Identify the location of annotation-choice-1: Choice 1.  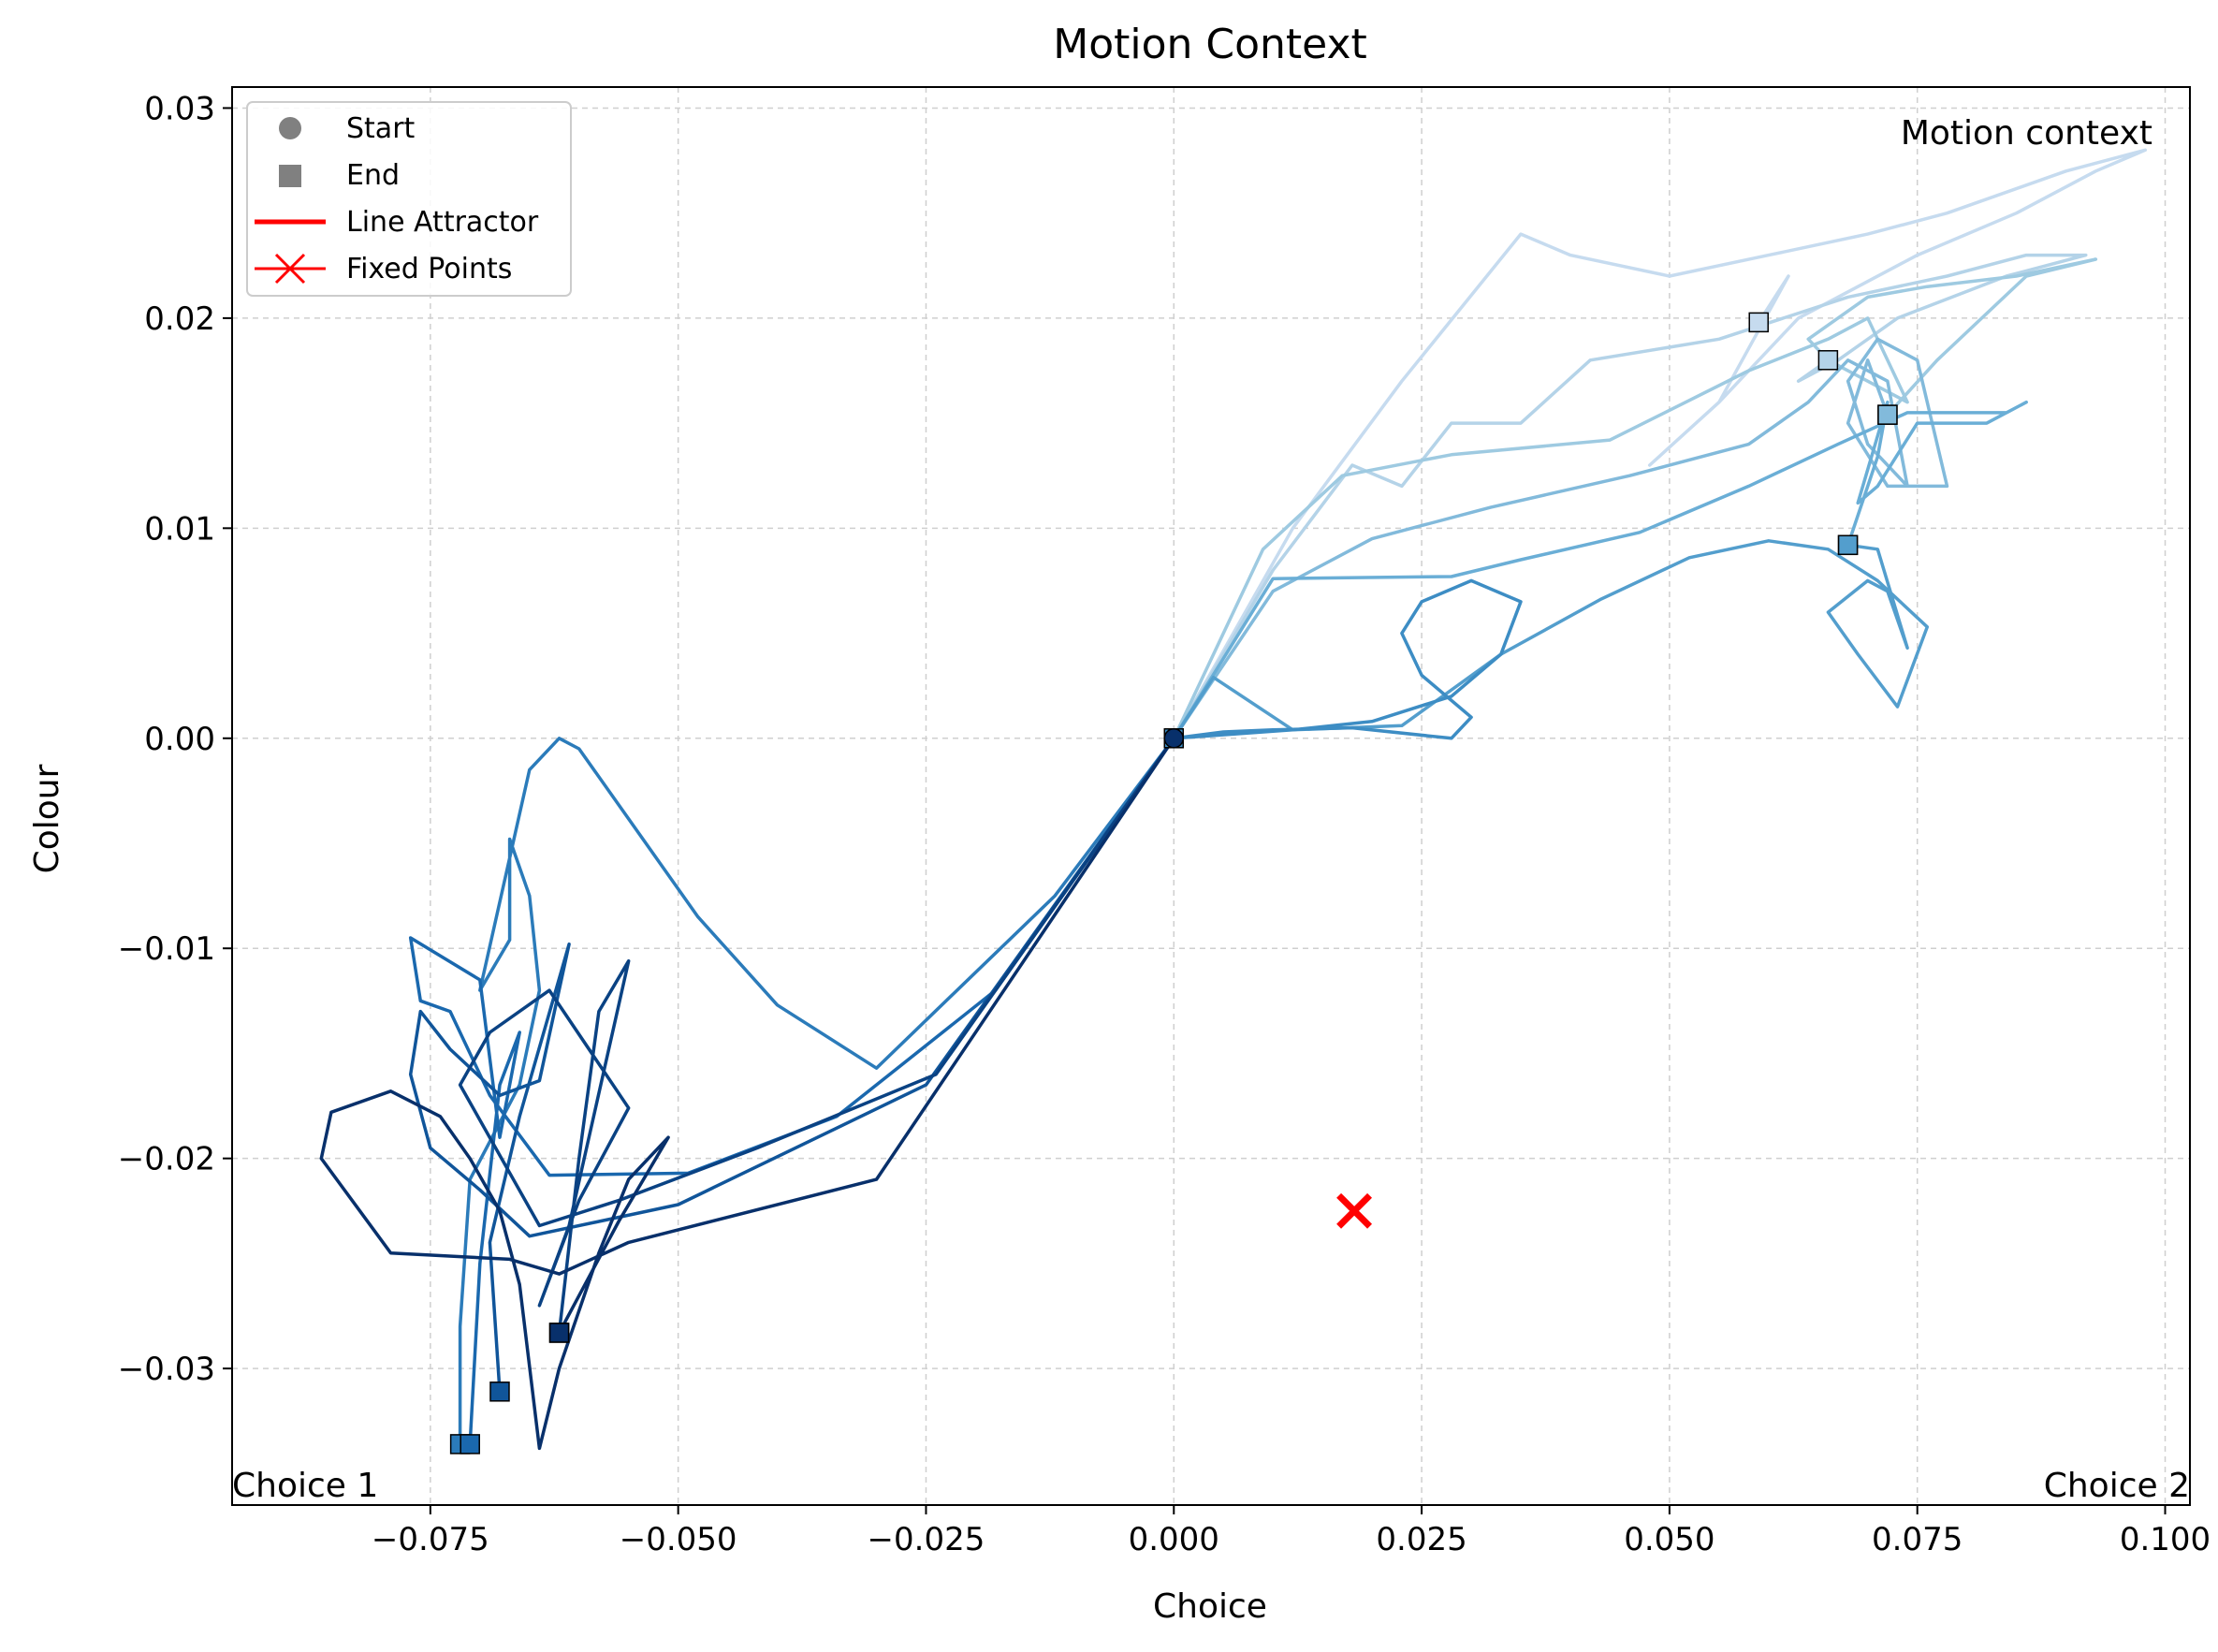
(305, 1486).